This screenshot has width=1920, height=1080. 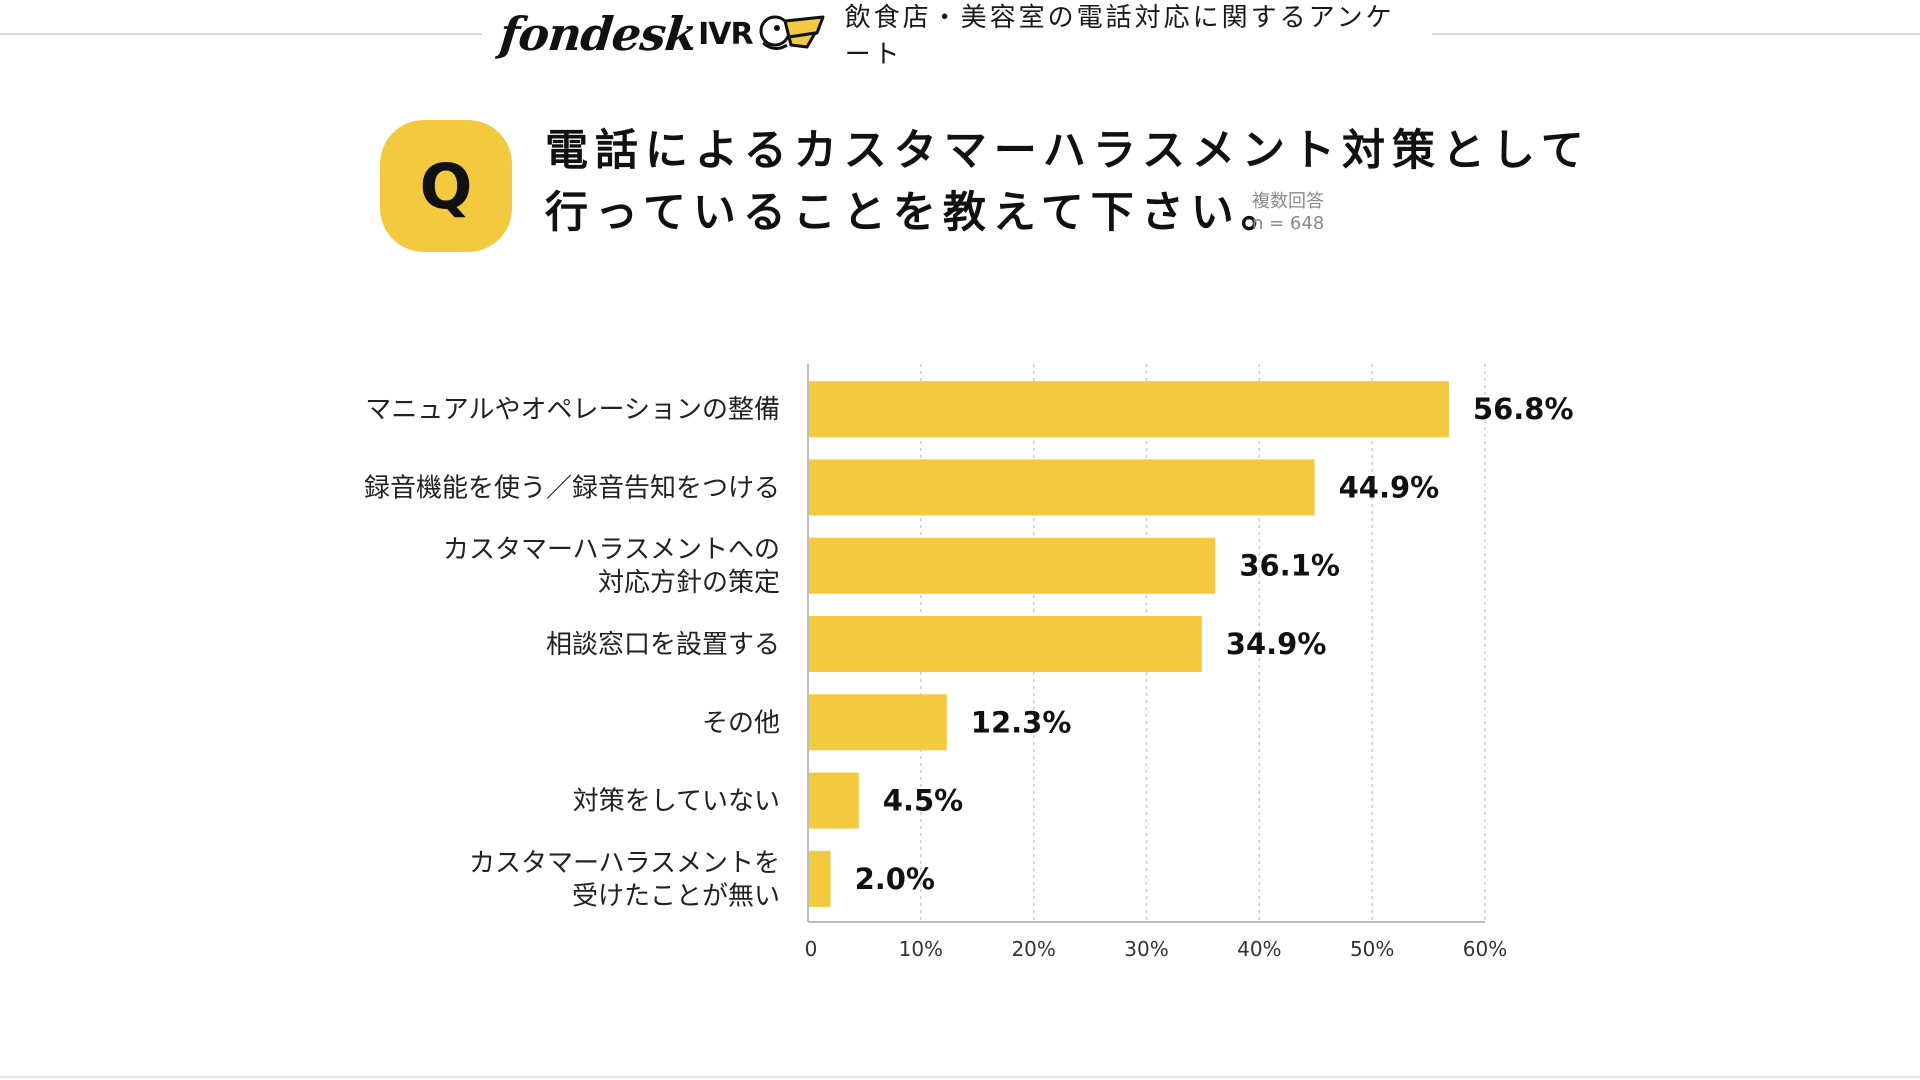 I want to click on x-tick-label: 60%, so click(x=1485, y=949).